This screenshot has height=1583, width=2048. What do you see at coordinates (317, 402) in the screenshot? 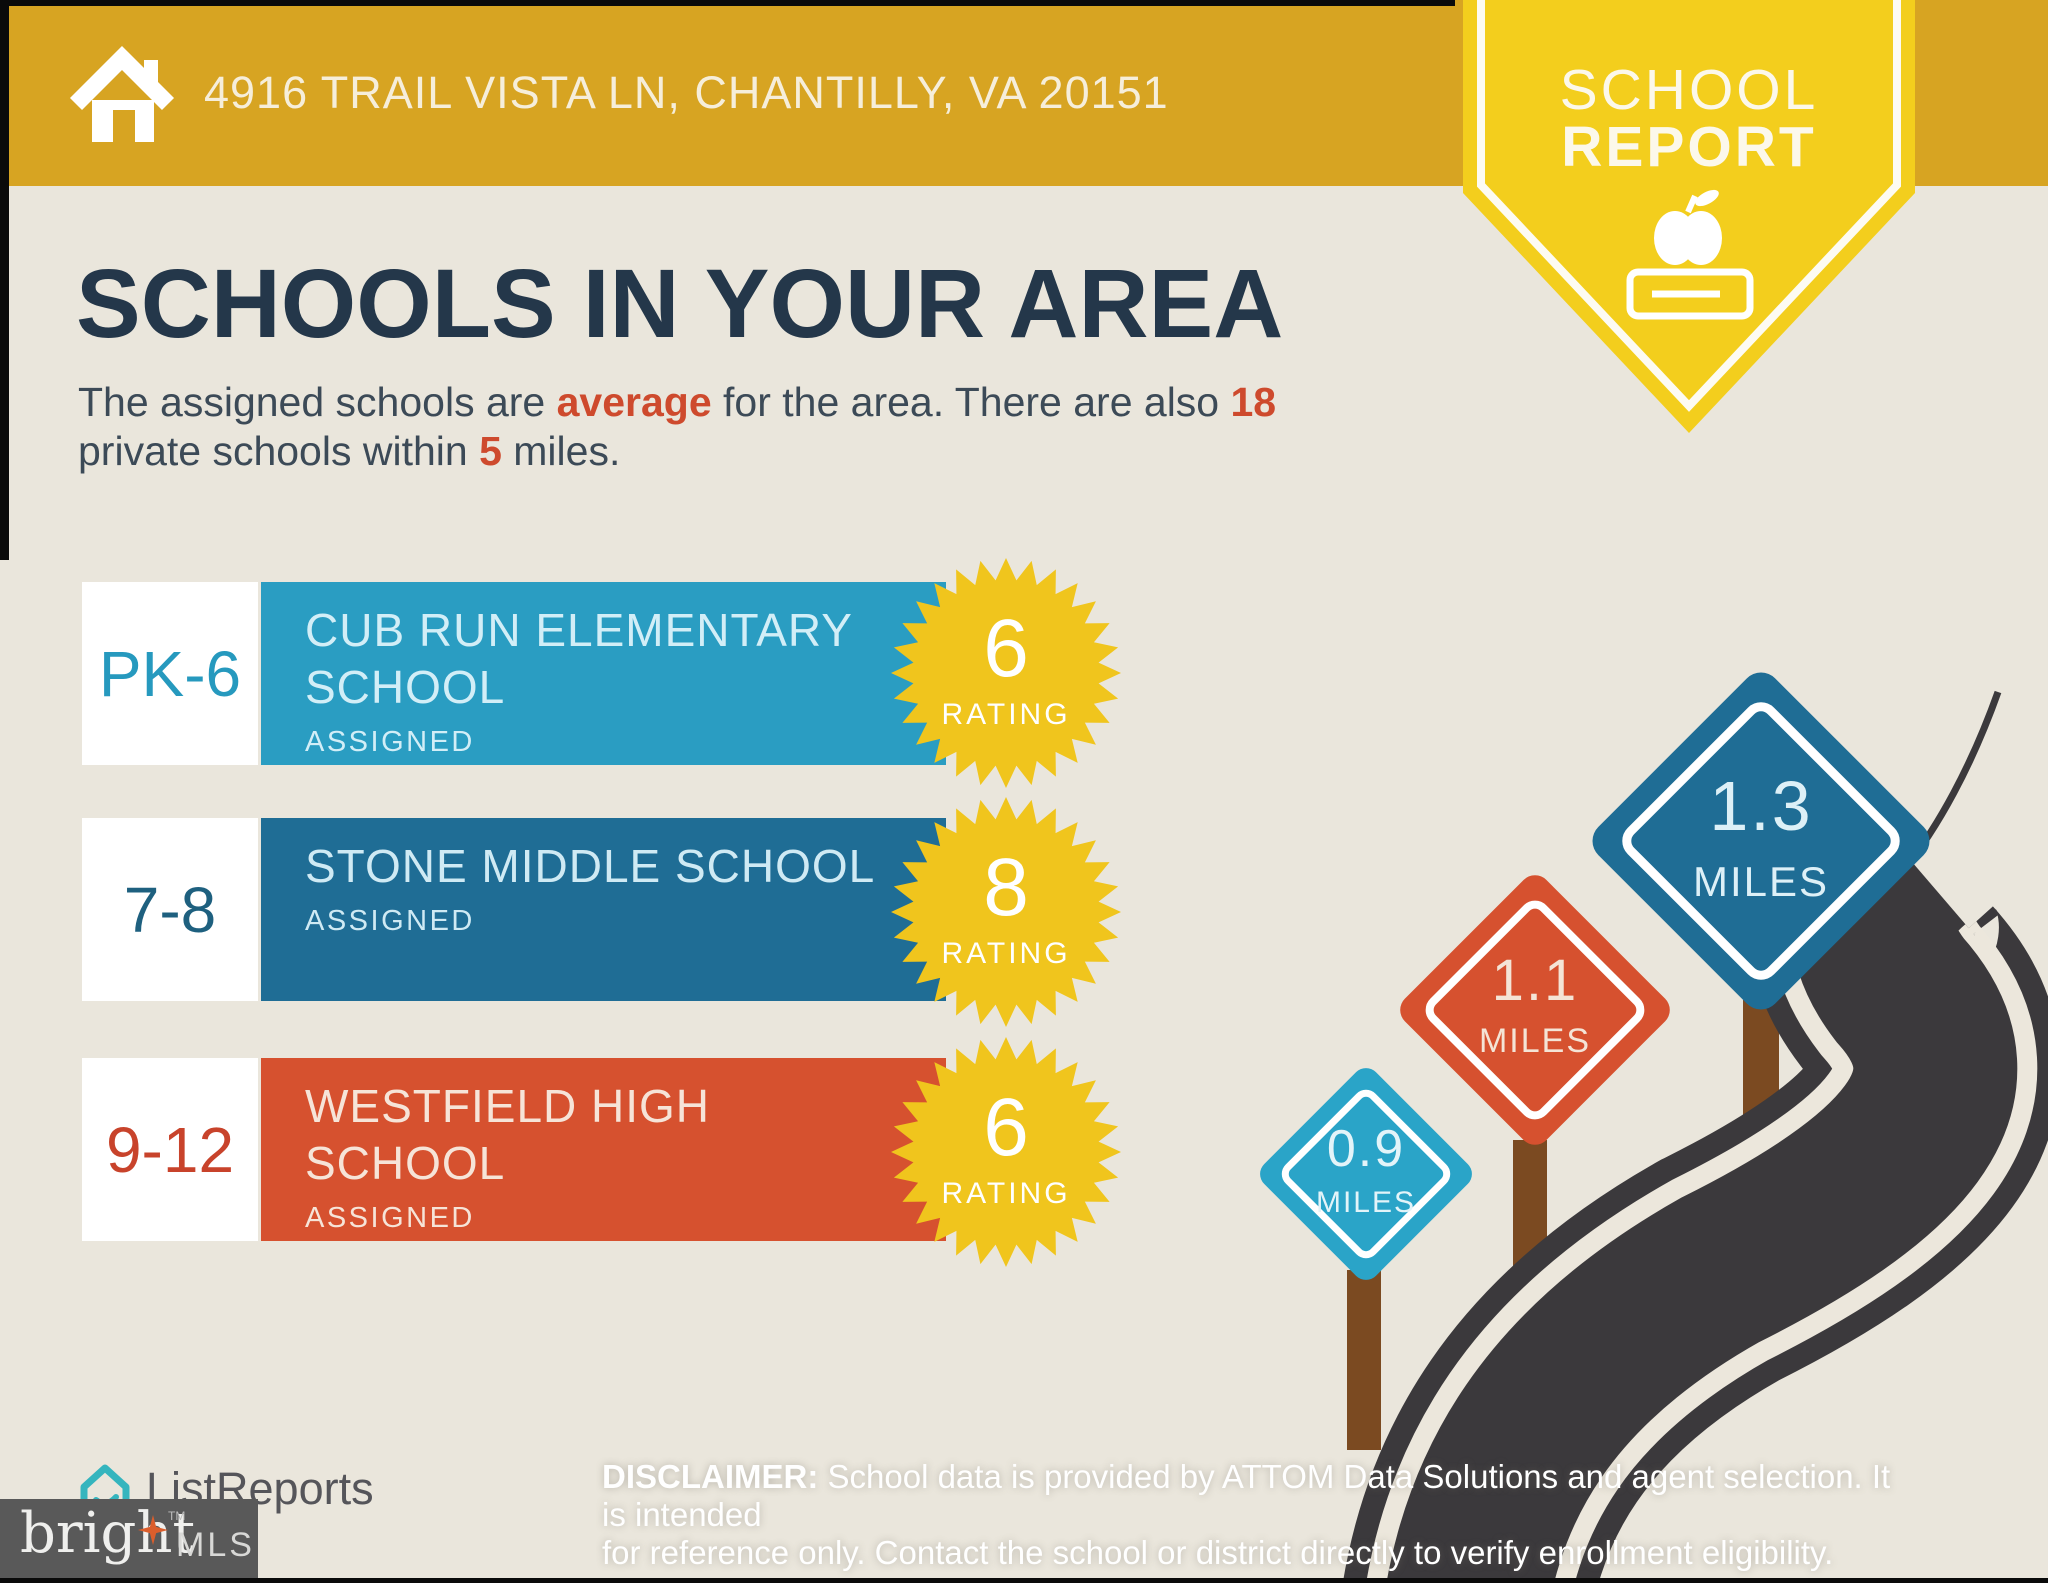
I see `intro-segment: The assigned schools are` at bounding box center [317, 402].